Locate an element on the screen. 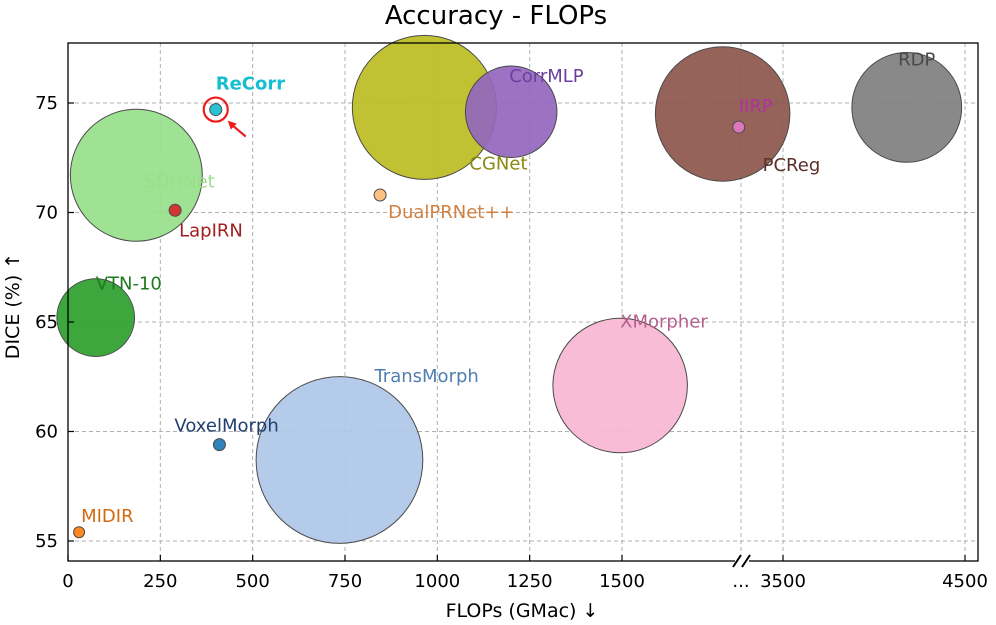  label-xmorpher: XMorpher is located at coordinates (664, 322).